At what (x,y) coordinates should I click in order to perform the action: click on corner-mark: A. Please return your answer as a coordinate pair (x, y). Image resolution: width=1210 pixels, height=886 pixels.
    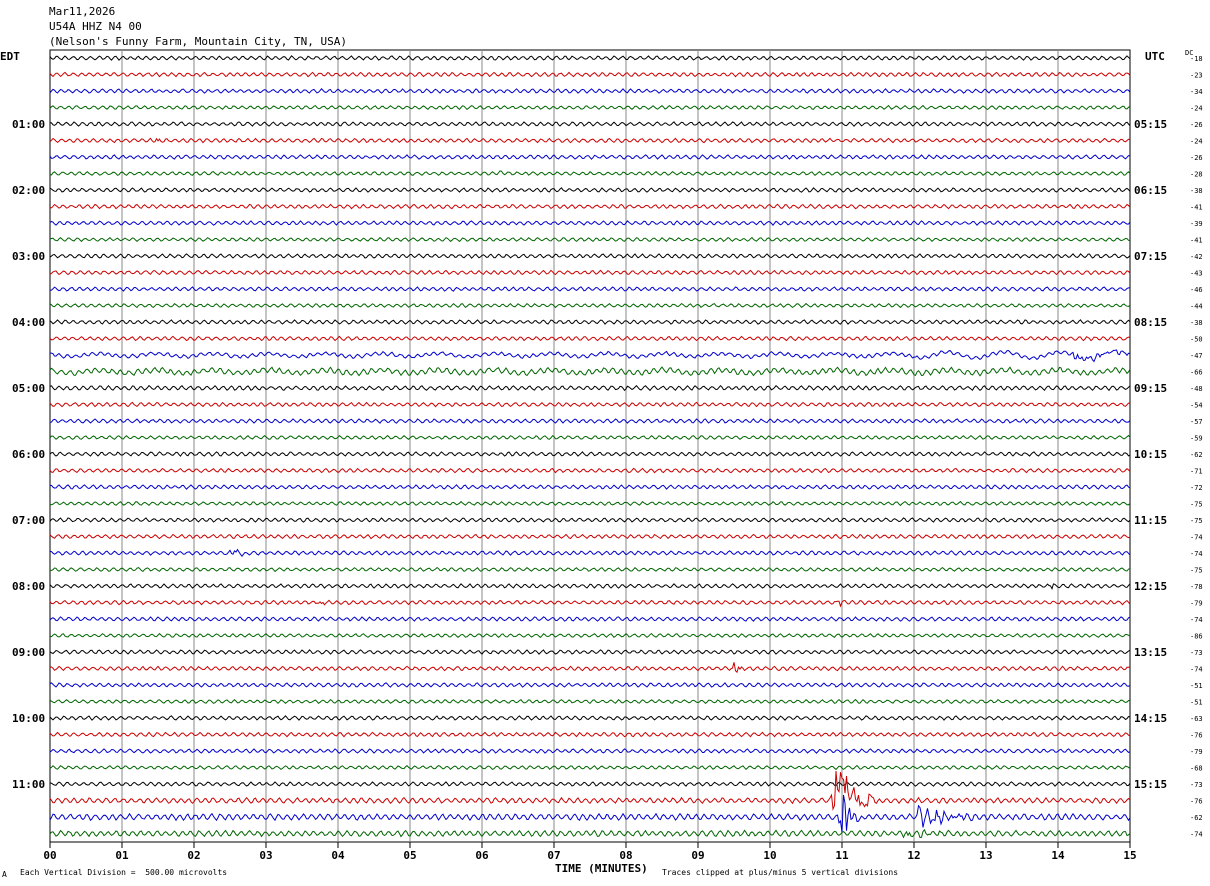
    Looking at the image, I should click on (4, 874).